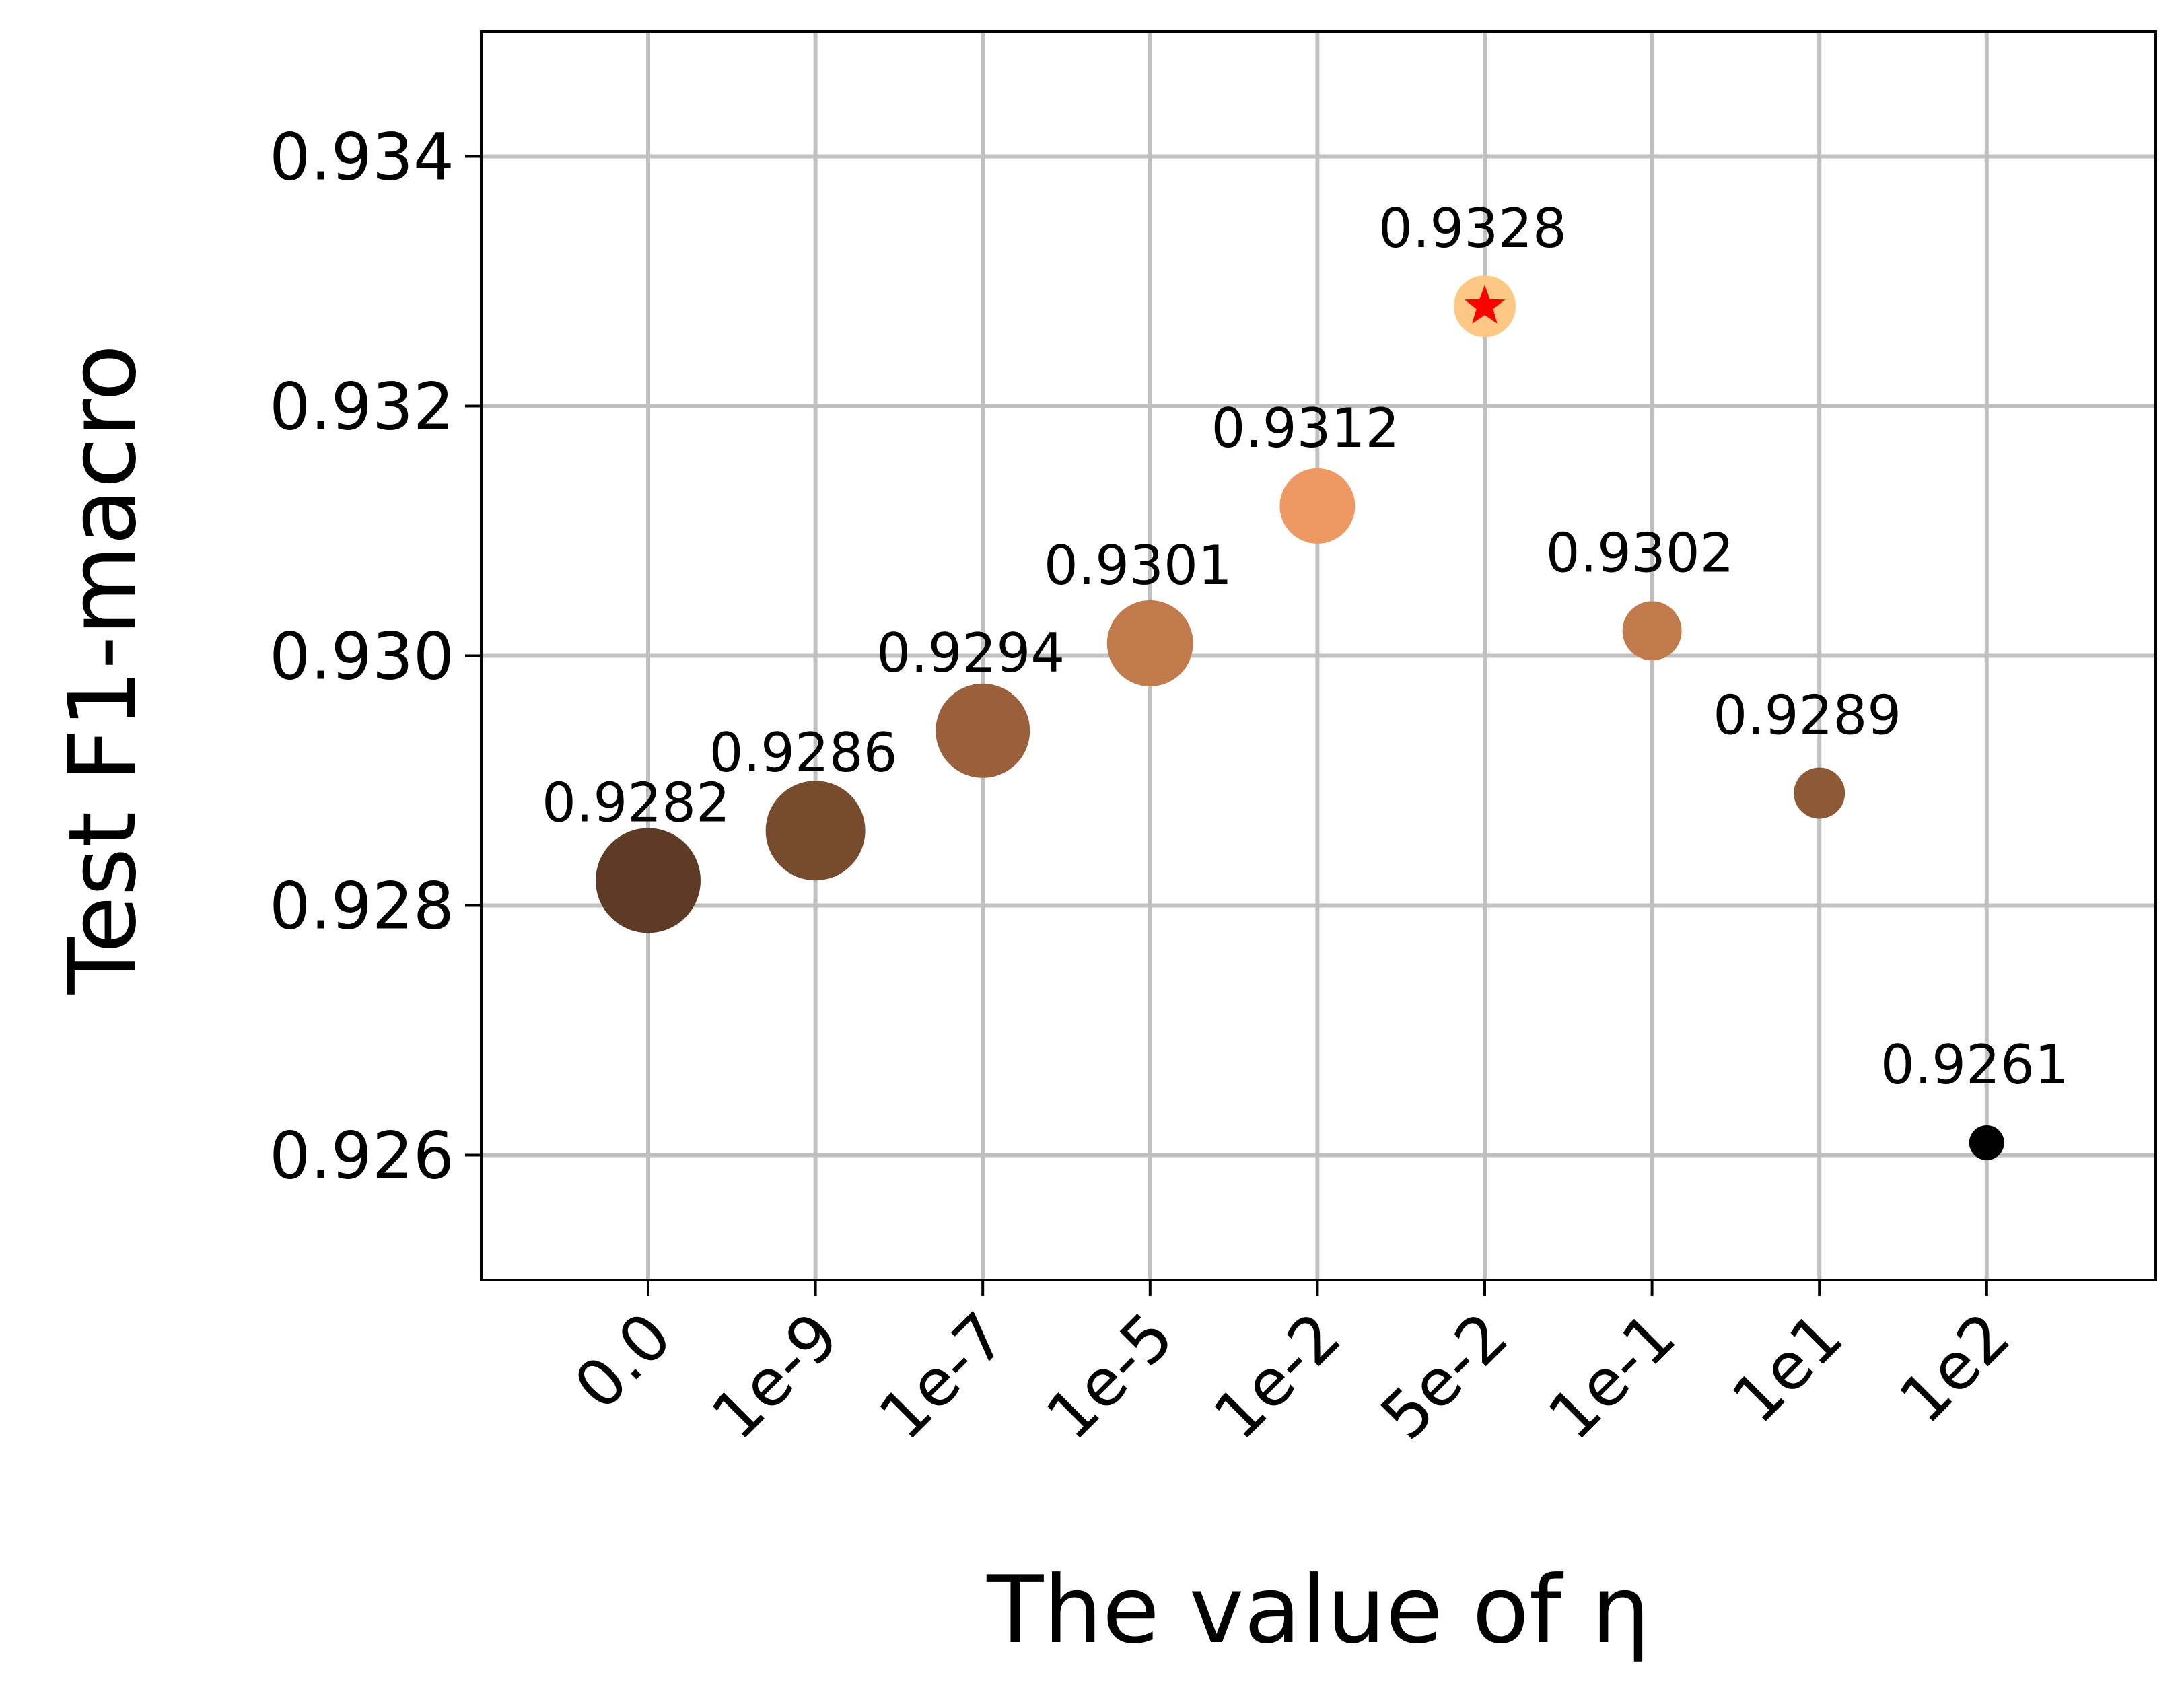 The width and height of the screenshot is (2182, 1708). What do you see at coordinates (1138, 565) in the screenshot?
I see `data-label: 0.9301` at bounding box center [1138, 565].